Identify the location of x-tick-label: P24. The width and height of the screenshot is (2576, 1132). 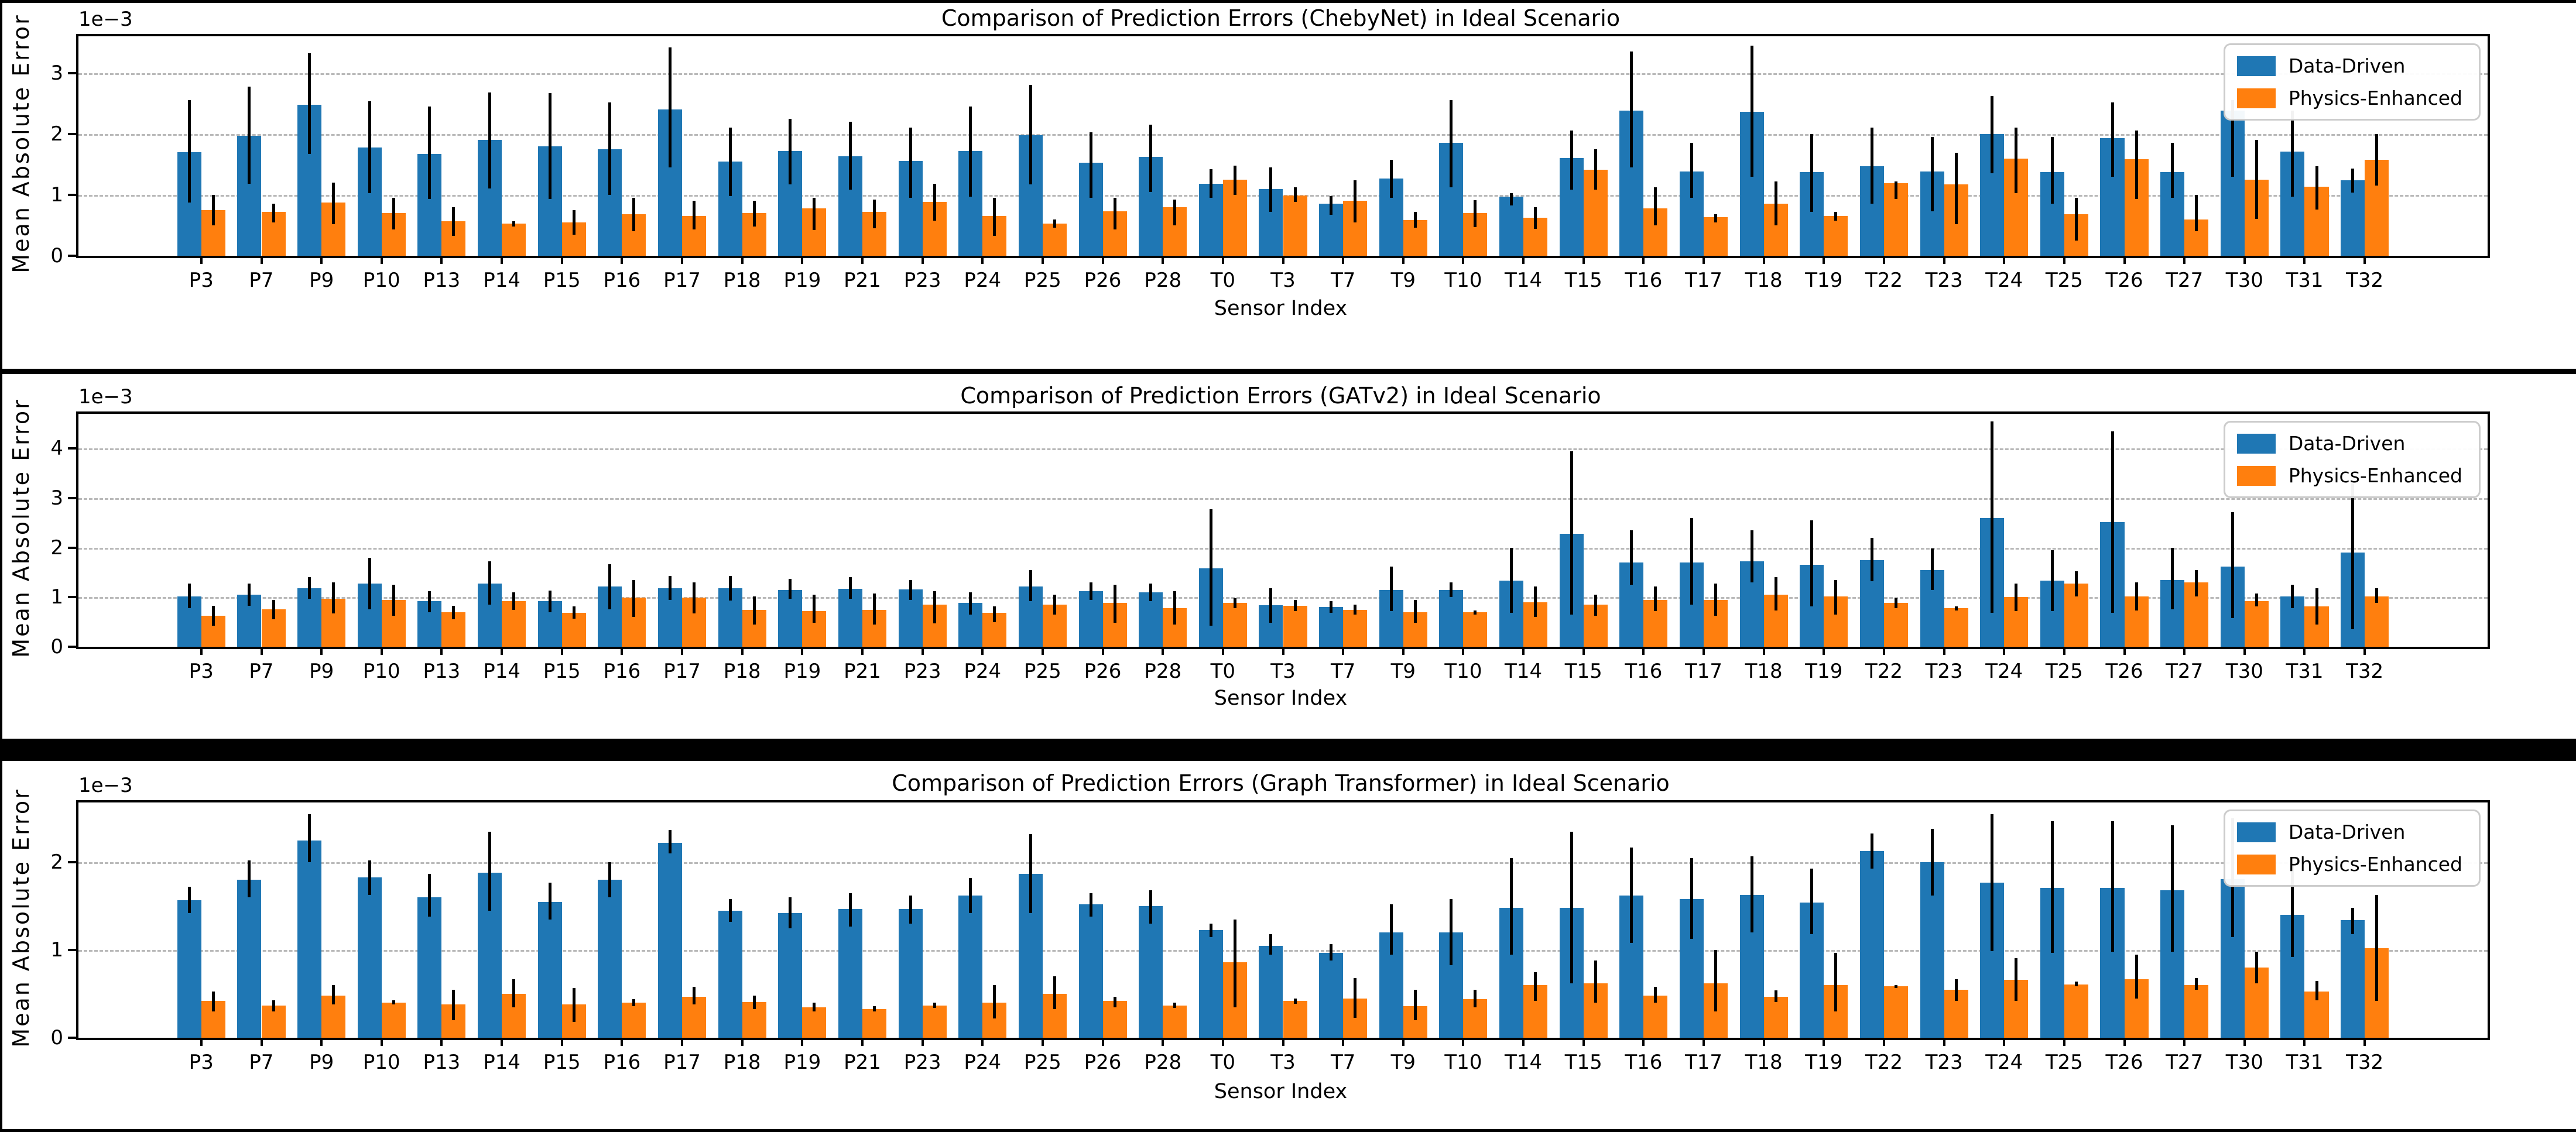
(983, 280).